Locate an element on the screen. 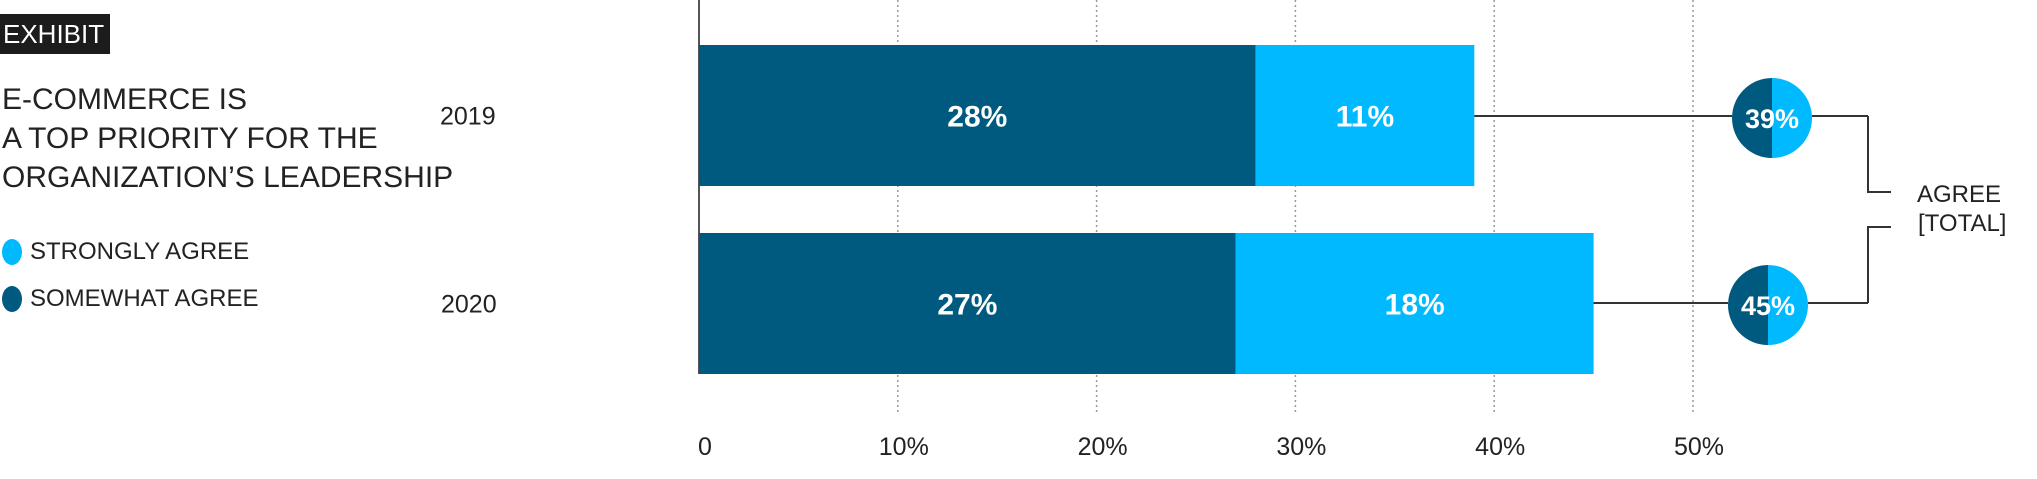 Image resolution: width=2037 pixels, height=479 pixels. x-tick-label: 50% is located at coordinates (1699, 447).